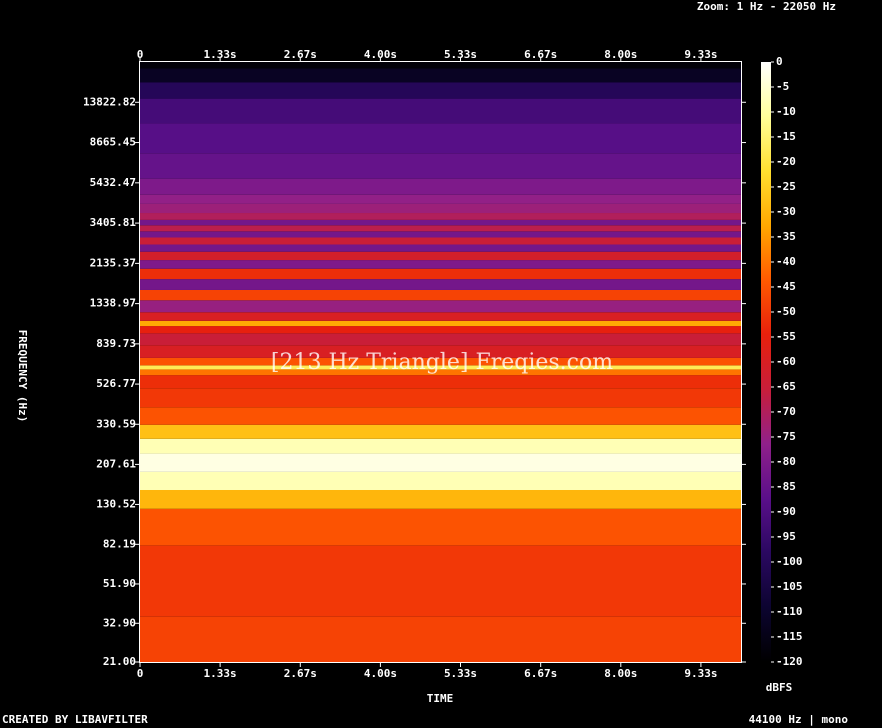  What do you see at coordinates (786, 511) in the screenshot?
I see `colorbar-tick-label: -90` at bounding box center [786, 511].